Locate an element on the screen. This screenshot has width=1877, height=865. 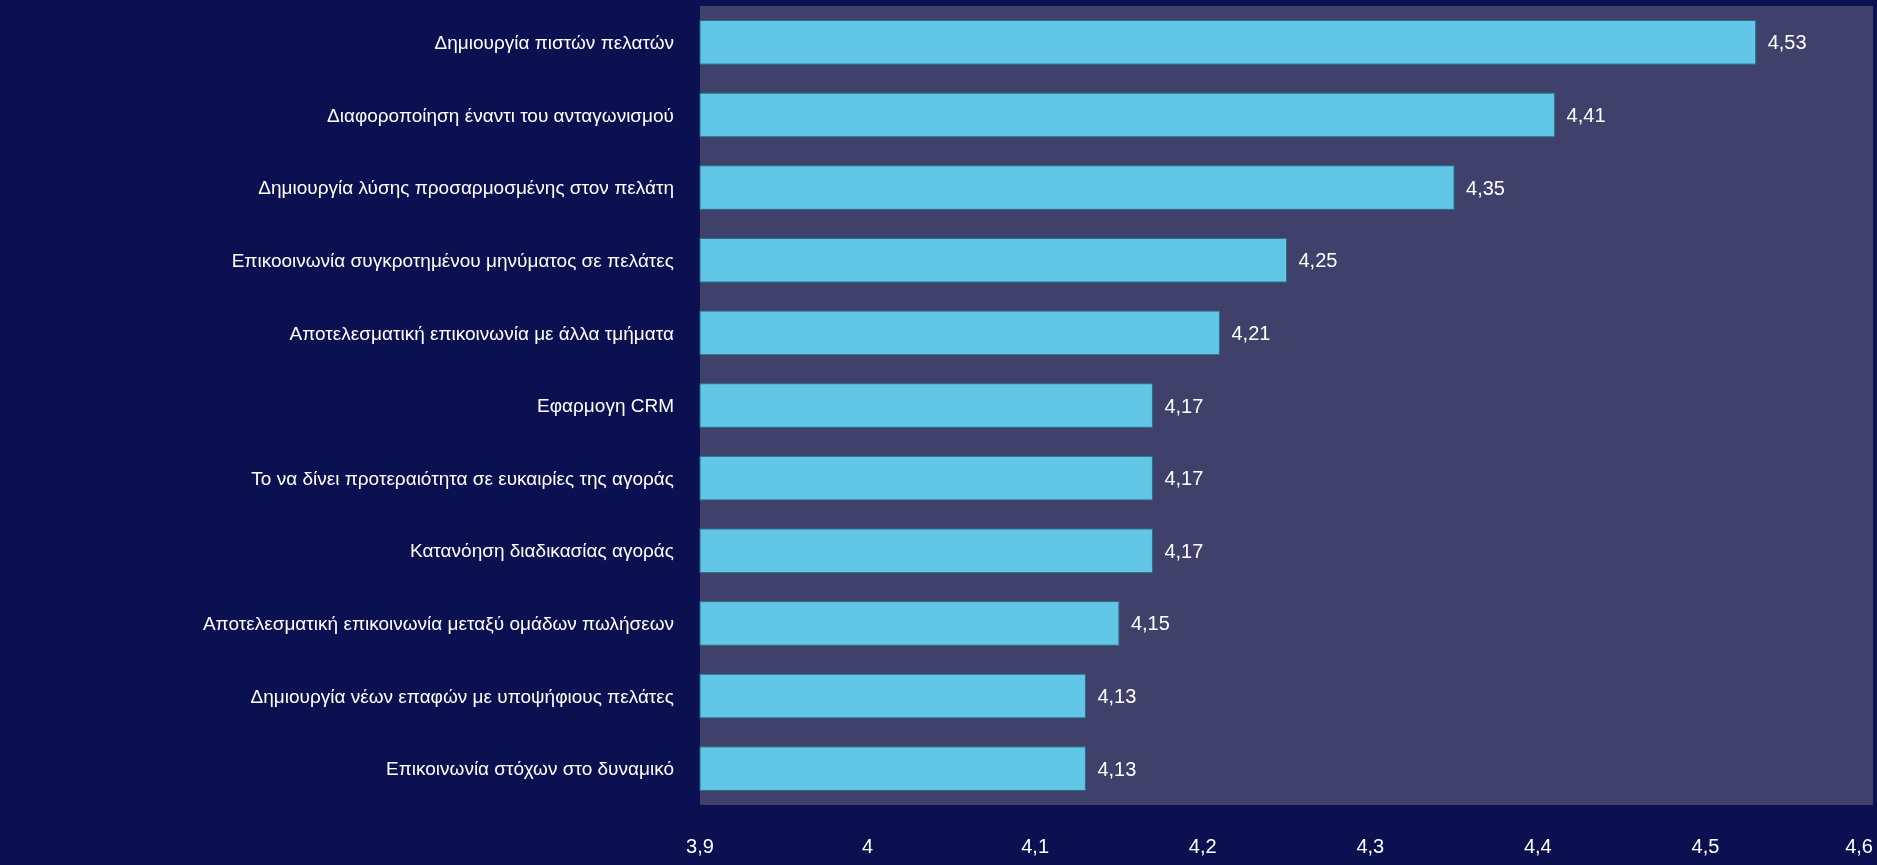
x-tick-label: 4,1 is located at coordinates (1035, 846).